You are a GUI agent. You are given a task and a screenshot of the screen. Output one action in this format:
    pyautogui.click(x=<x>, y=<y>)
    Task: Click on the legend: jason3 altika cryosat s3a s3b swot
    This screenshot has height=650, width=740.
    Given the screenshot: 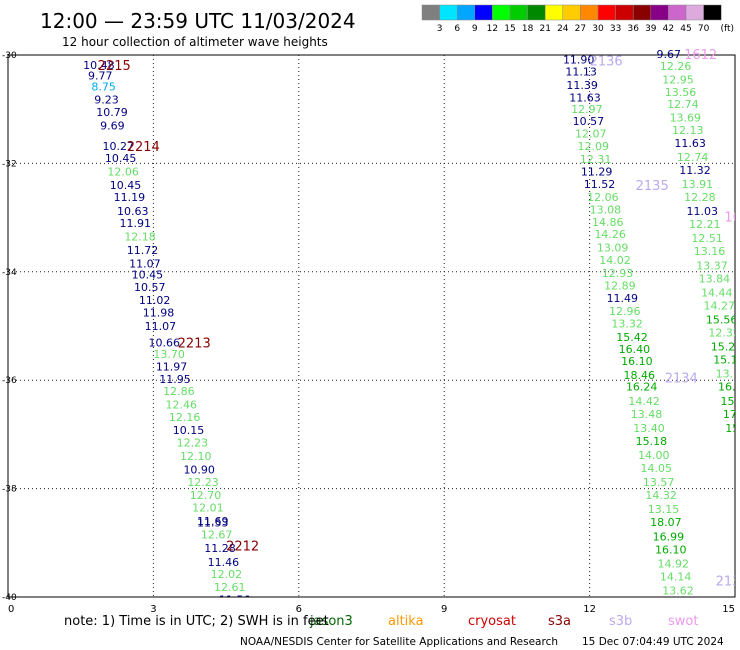 What is the action you would take?
    pyautogui.click(x=503, y=621)
    